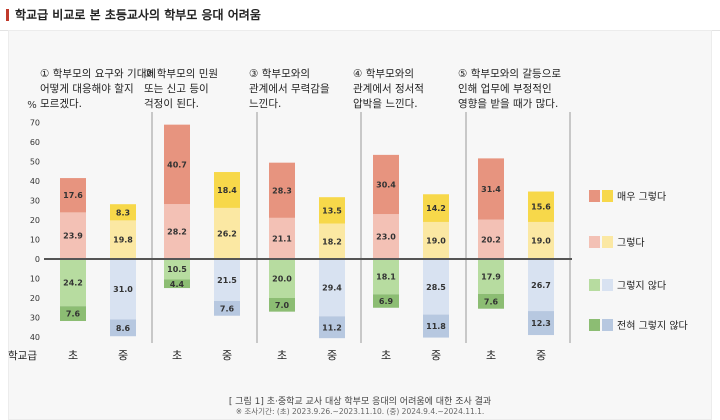 Image resolution: width=720 pixels, height=420 pixels. I want to click on data-label: 18.2, so click(332, 241).